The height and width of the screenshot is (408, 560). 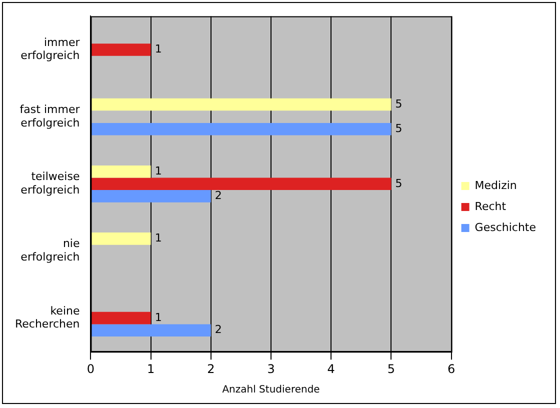 What do you see at coordinates (271, 369) in the screenshot?
I see `x-tick-label: 3` at bounding box center [271, 369].